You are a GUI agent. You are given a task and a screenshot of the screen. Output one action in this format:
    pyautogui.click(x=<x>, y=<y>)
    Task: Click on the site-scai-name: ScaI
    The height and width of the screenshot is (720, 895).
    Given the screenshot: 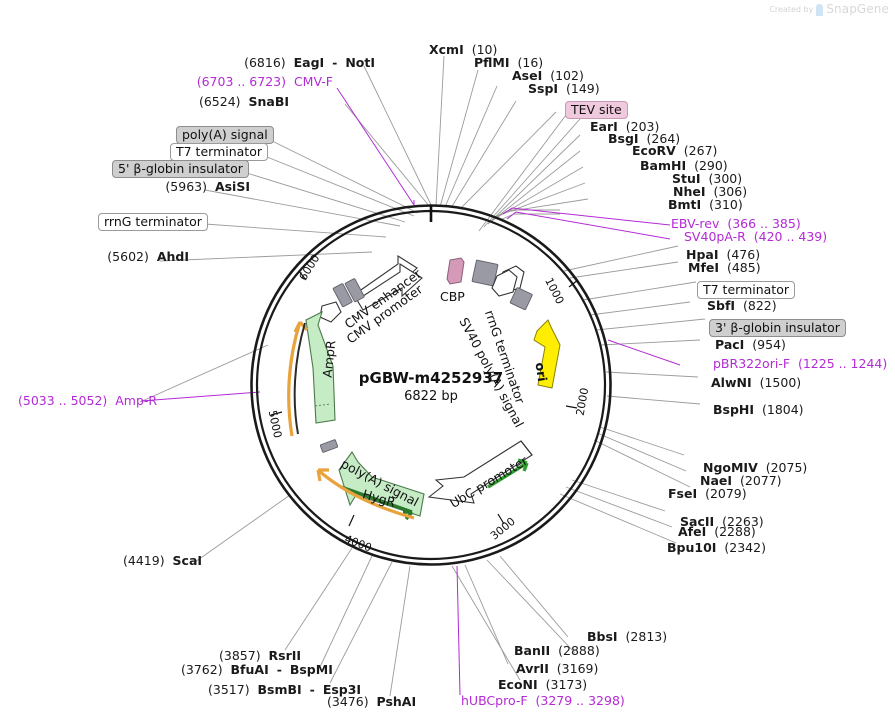 What is the action you would take?
    pyautogui.click(x=187, y=560)
    